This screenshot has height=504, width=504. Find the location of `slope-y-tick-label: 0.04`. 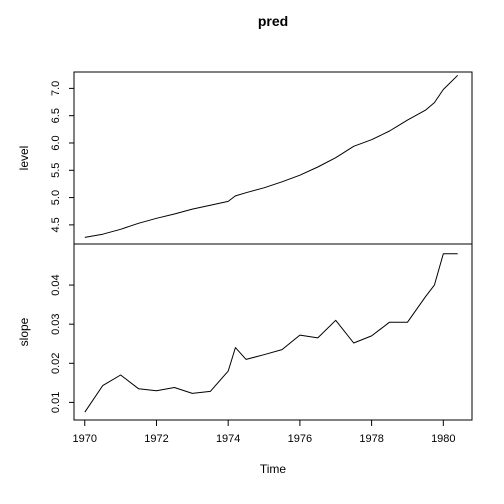

slope-y-tick-label: 0.04 is located at coordinates (56, 284).